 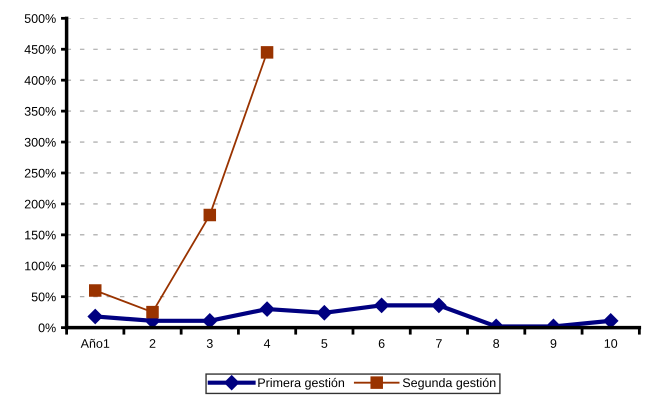 I want to click on y-tick-label: 150%, so click(x=40, y=235).